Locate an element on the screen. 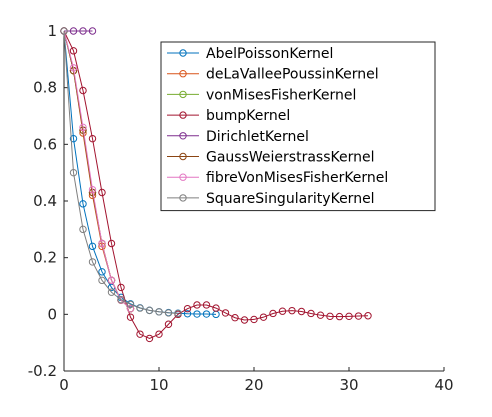 This screenshot has height=417, width=492. legend-item: GaussWeierstrassKernel is located at coordinates (270, 158).